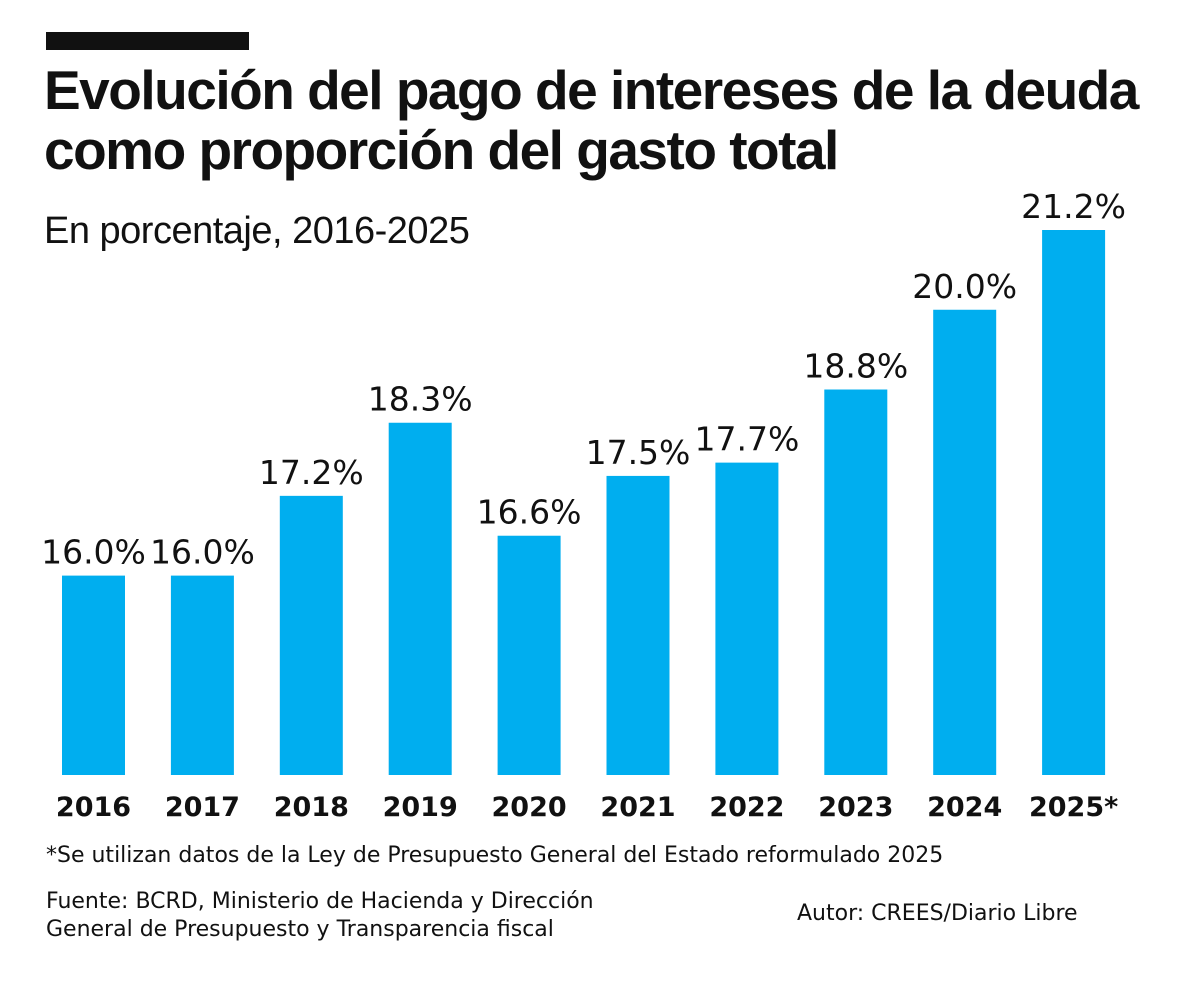 This screenshot has height=997, width=1200. Describe the element at coordinates (147, 41) in the screenshot. I see `decorative-top-bar` at that location.